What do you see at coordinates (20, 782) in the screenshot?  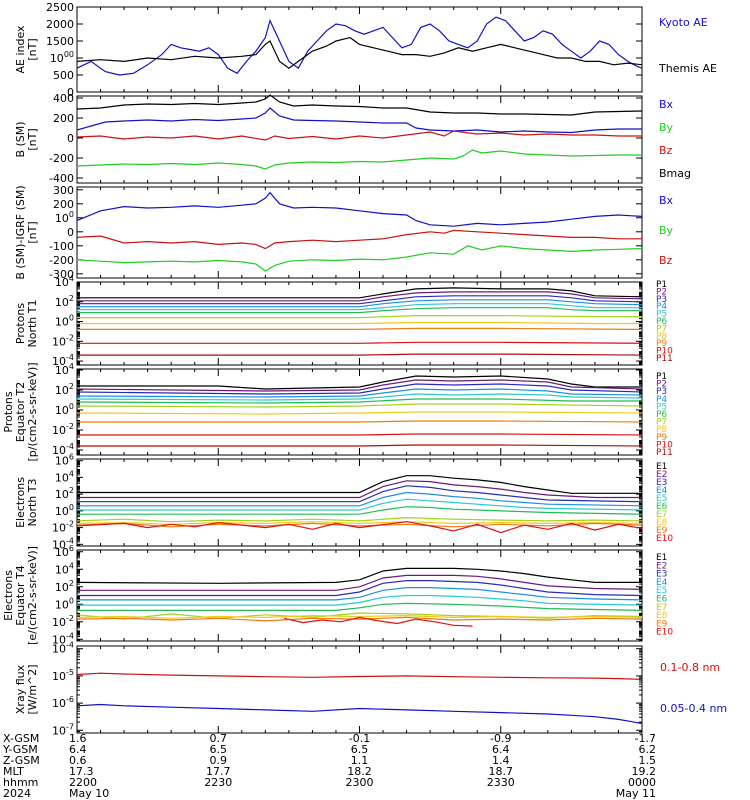 I see `footer-row-label: hhmm` at bounding box center [20, 782].